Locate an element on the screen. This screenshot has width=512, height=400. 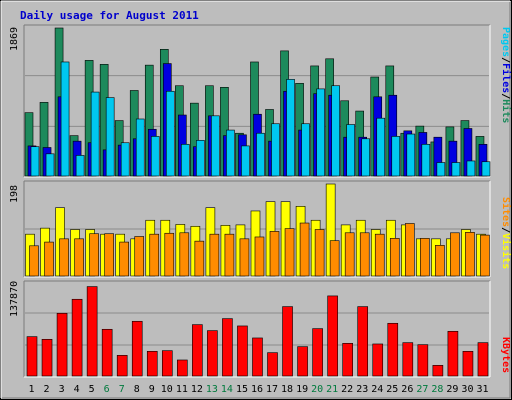
x-tick-label: 13 is located at coordinates (212, 389).